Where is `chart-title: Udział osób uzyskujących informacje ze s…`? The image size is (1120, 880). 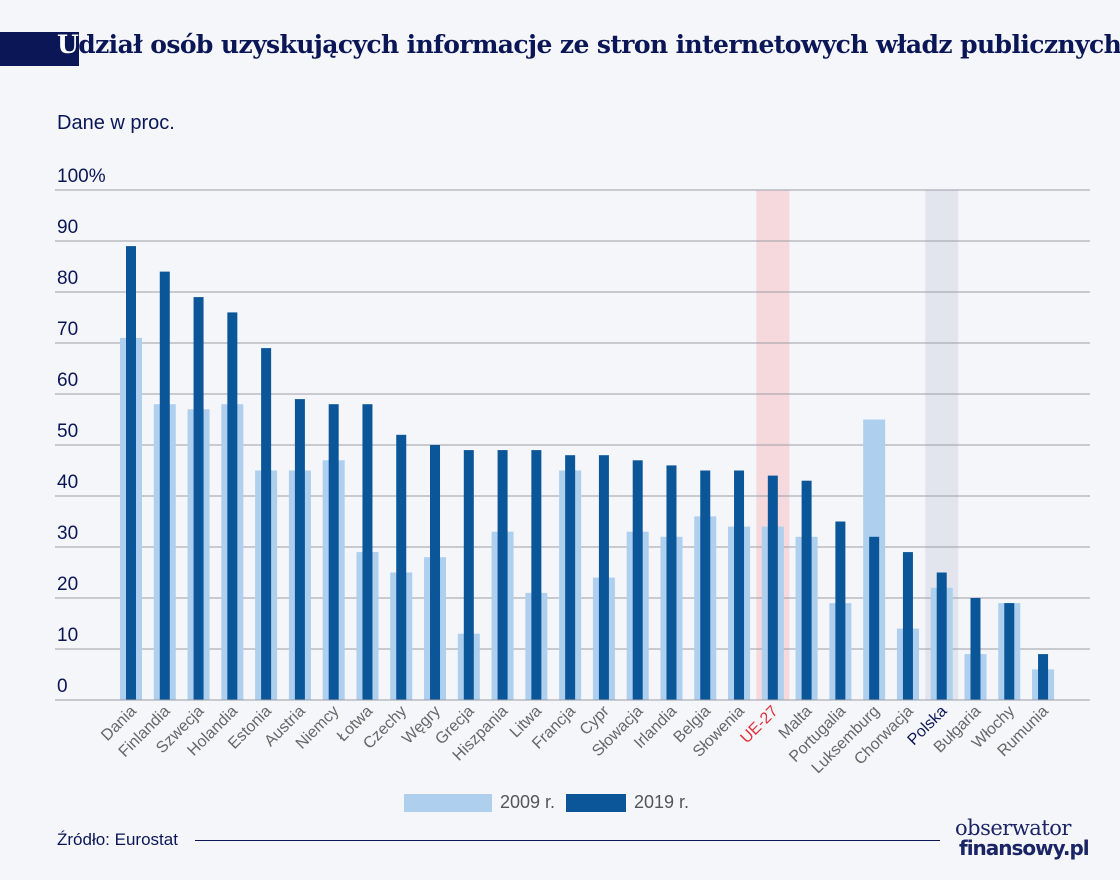
chart-title: Udział osób uzyskujących informacje ze s… is located at coordinates (588, 44).